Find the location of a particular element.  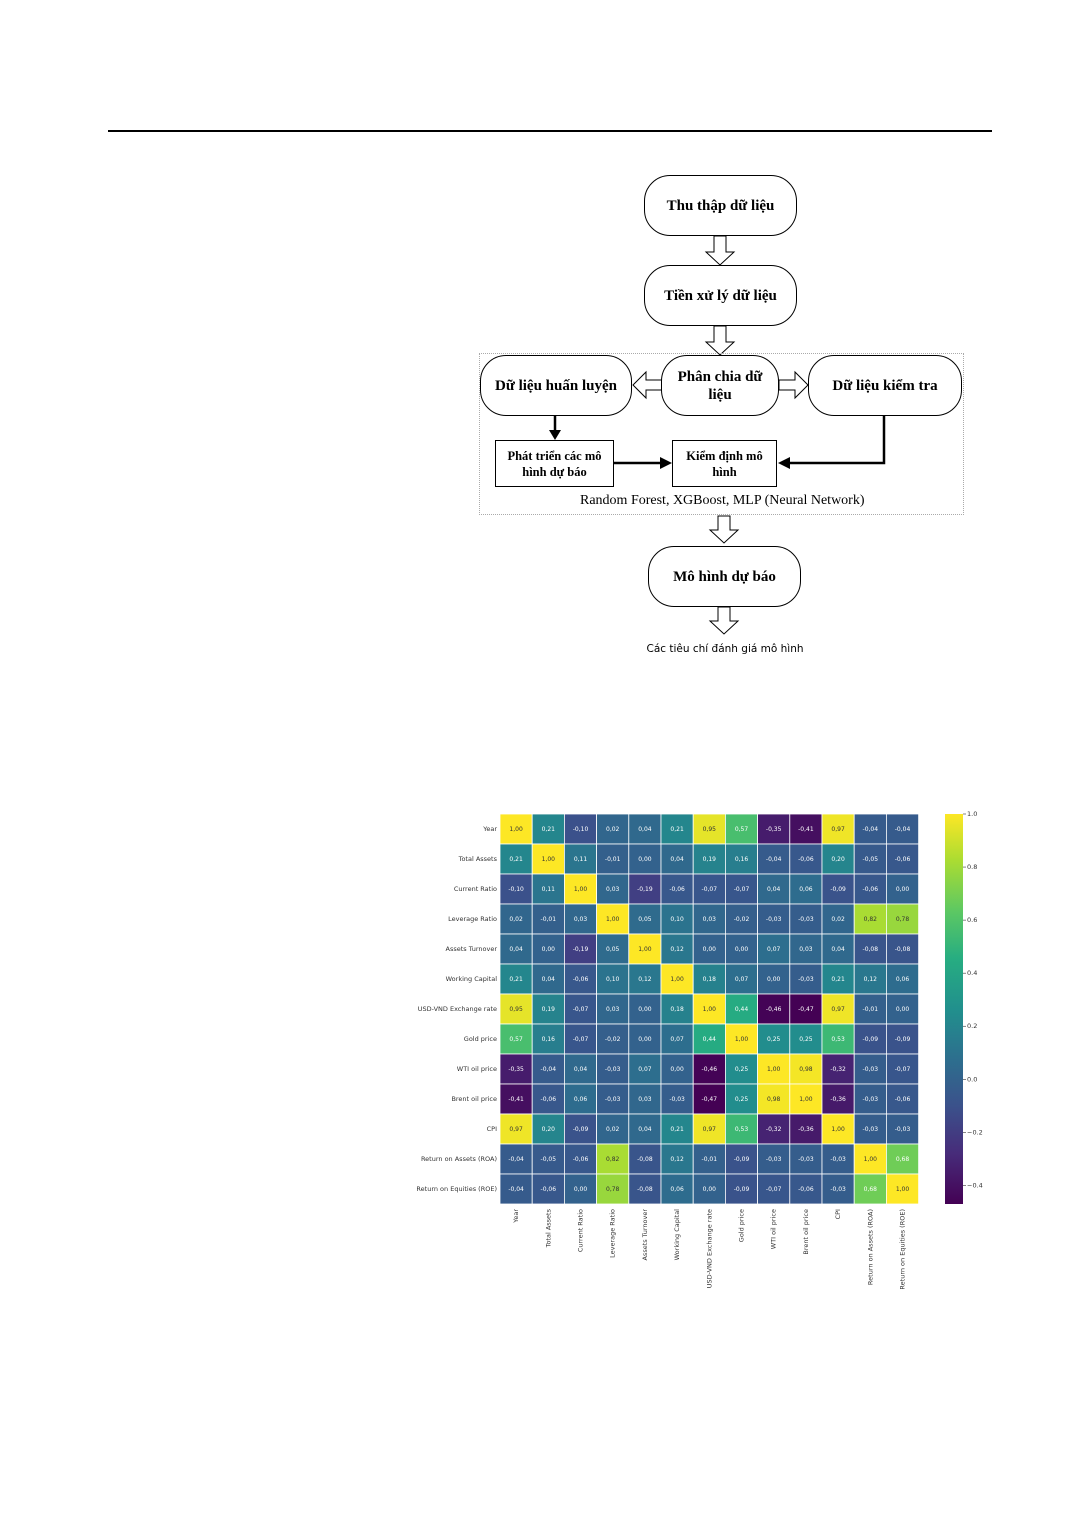

cell-label: 0,95 is located at coordinates (710, 829).